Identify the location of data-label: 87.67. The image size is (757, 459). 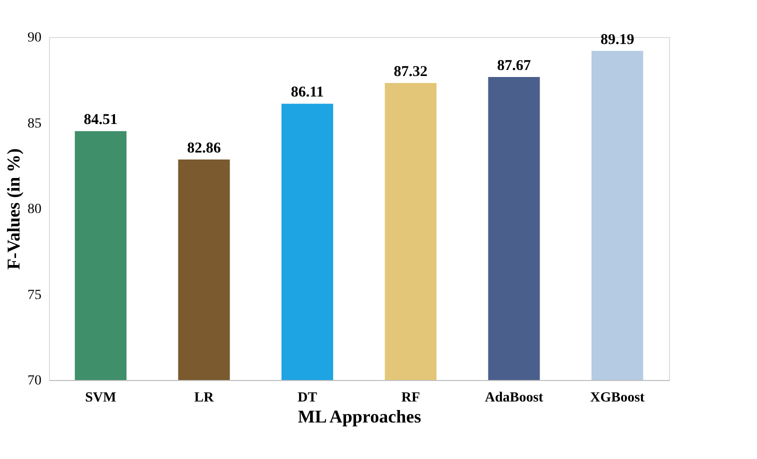
(514, 66).